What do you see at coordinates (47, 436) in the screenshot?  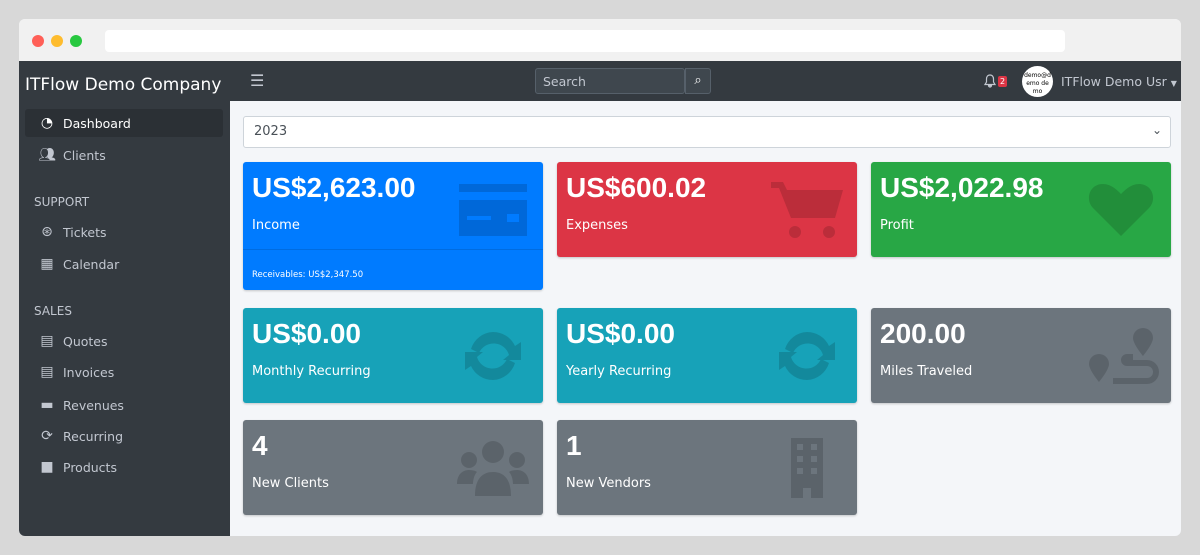 I see `sync-icon: ⟳` at bounding box center [47, 436].